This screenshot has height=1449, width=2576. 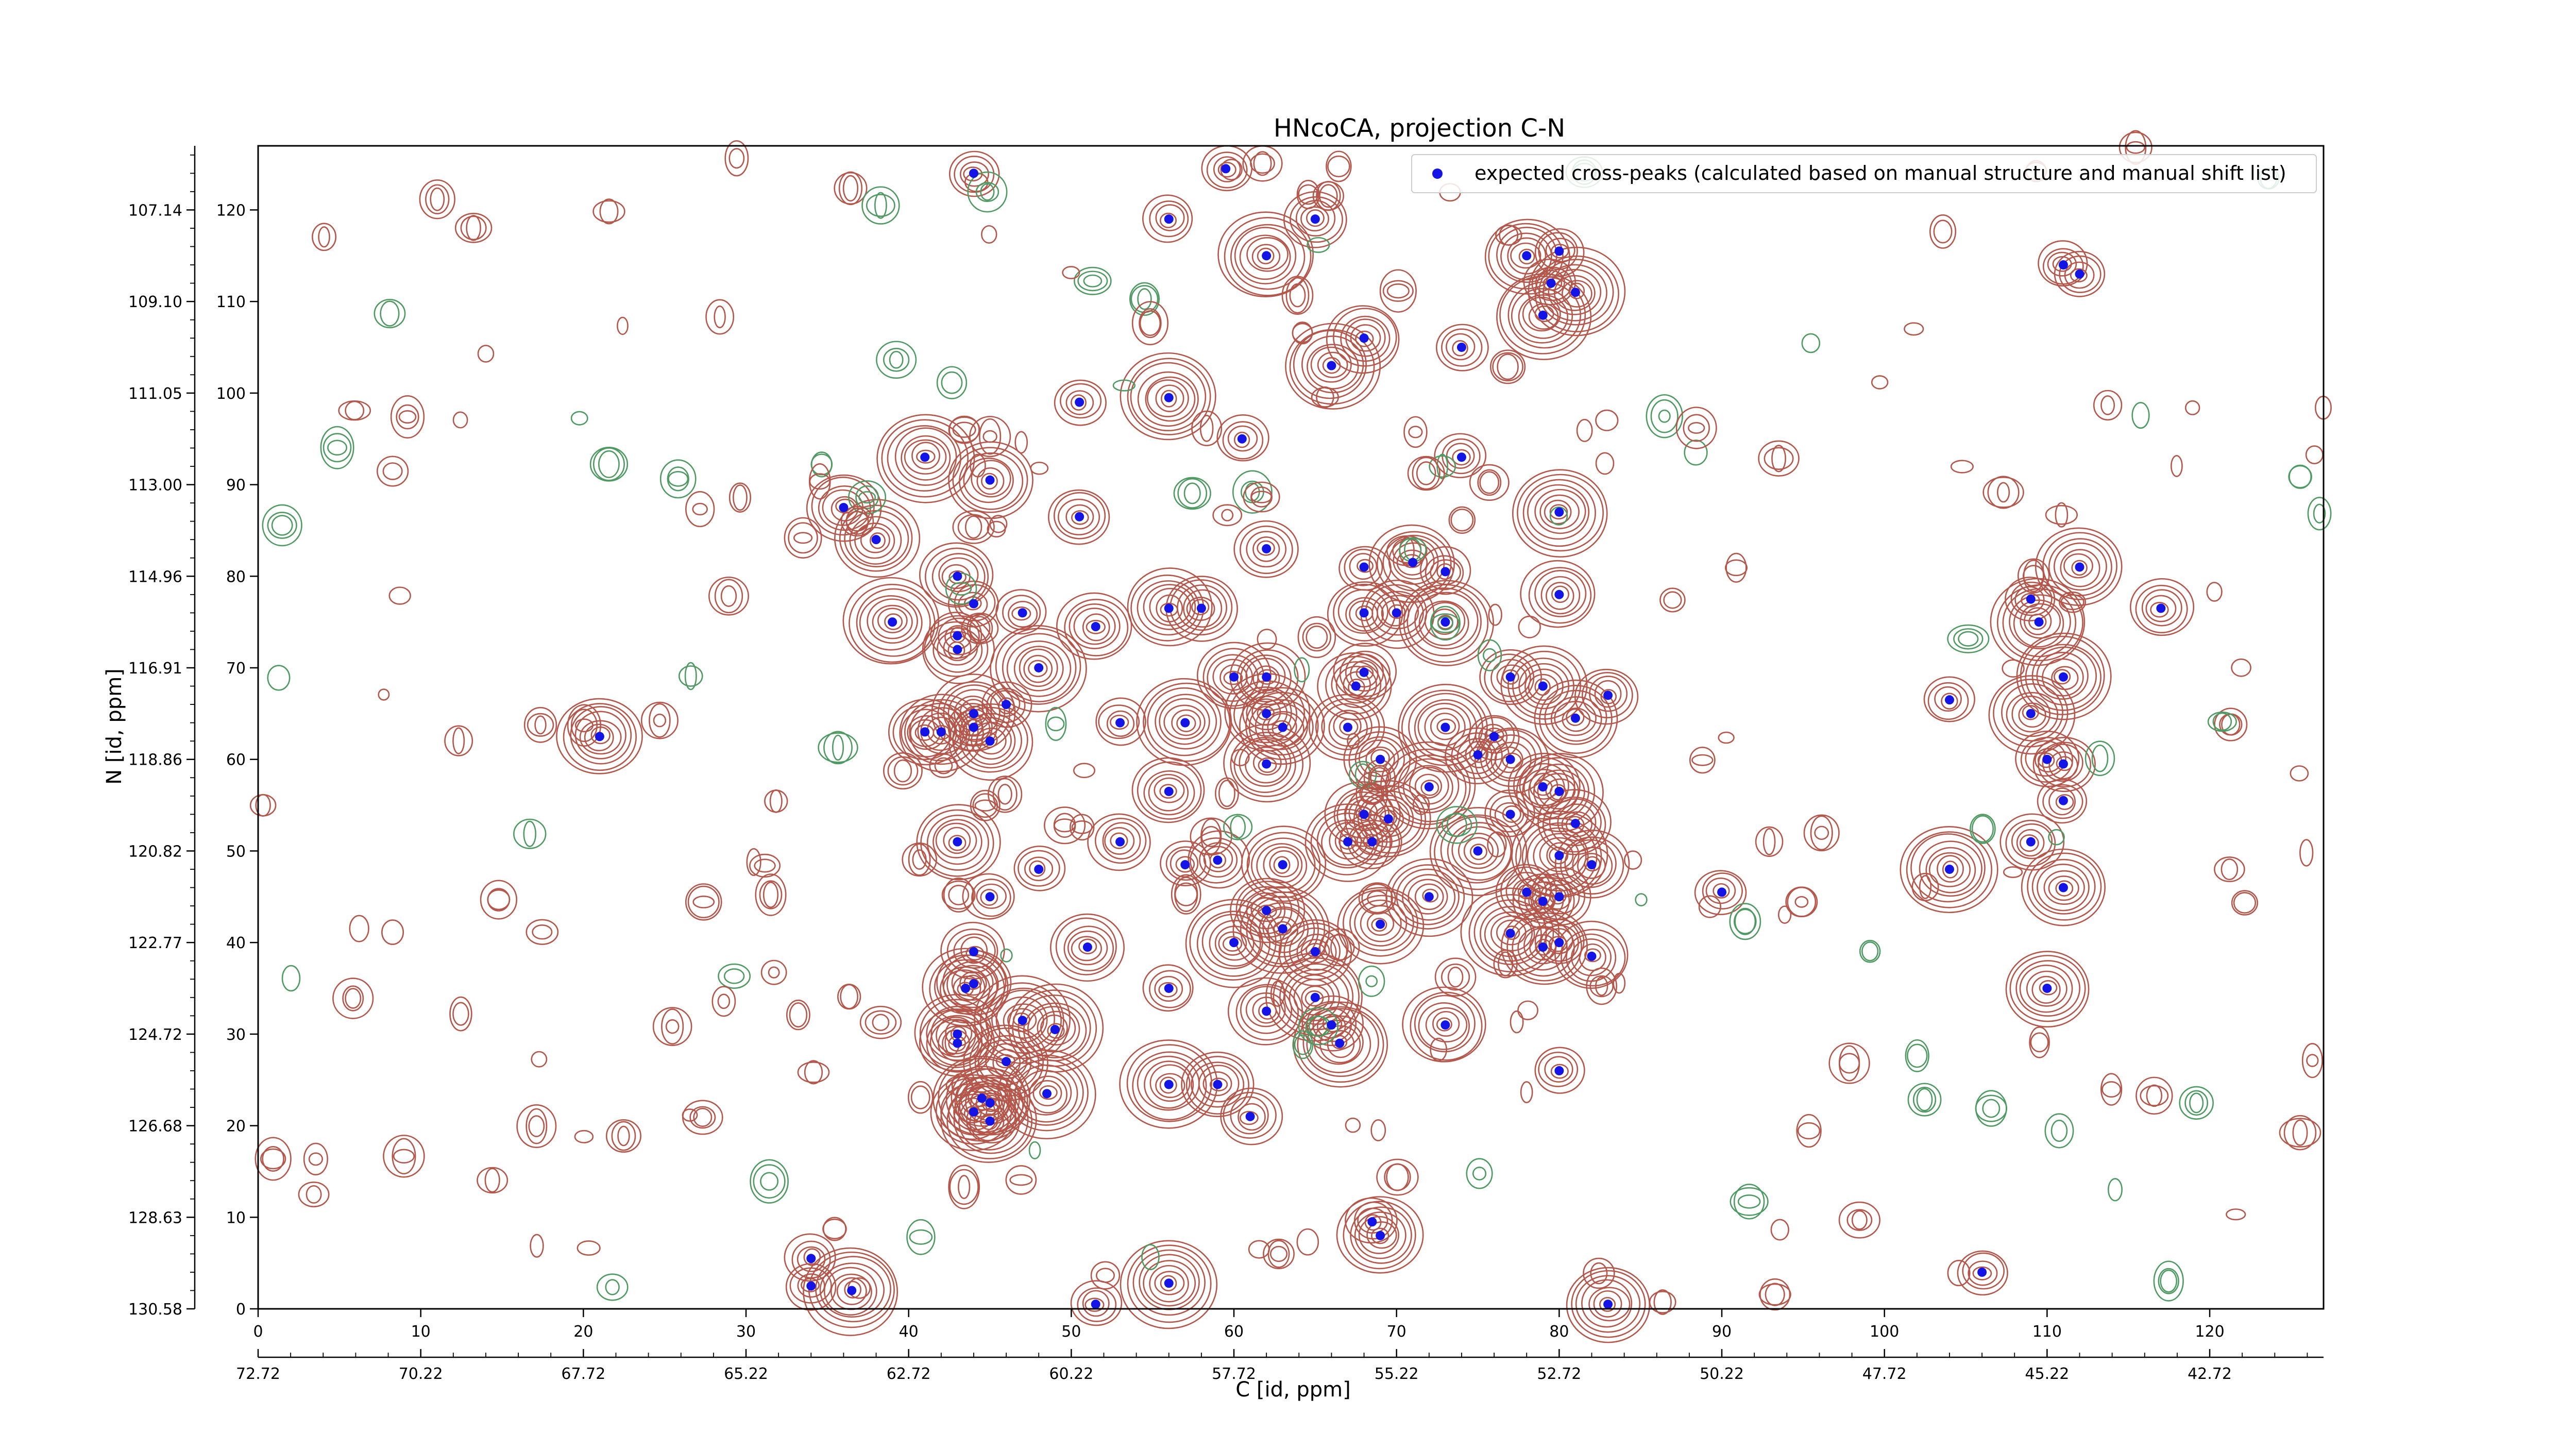 What do you see at coordinates (258, 1332) in the screenshot?
I see `x-tick-label: 0` at bounding box center [258, 1332].